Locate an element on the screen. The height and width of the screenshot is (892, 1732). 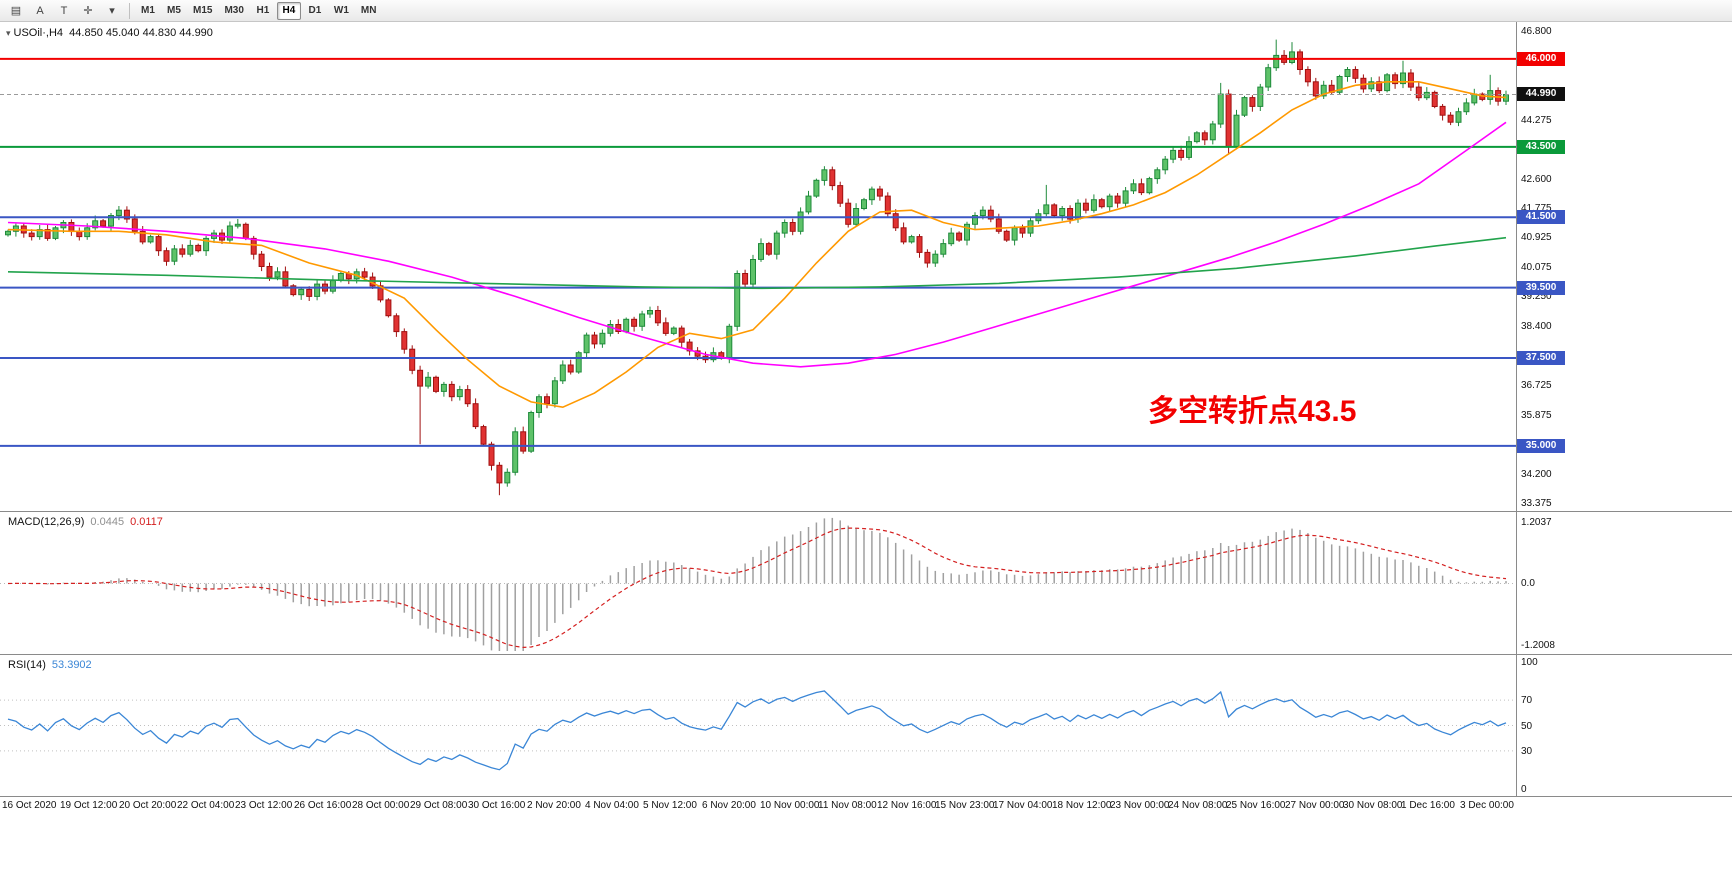
macd-title: MACD(12,26,9) 0.0445 0.0117 is located at coordinates (85, 522).